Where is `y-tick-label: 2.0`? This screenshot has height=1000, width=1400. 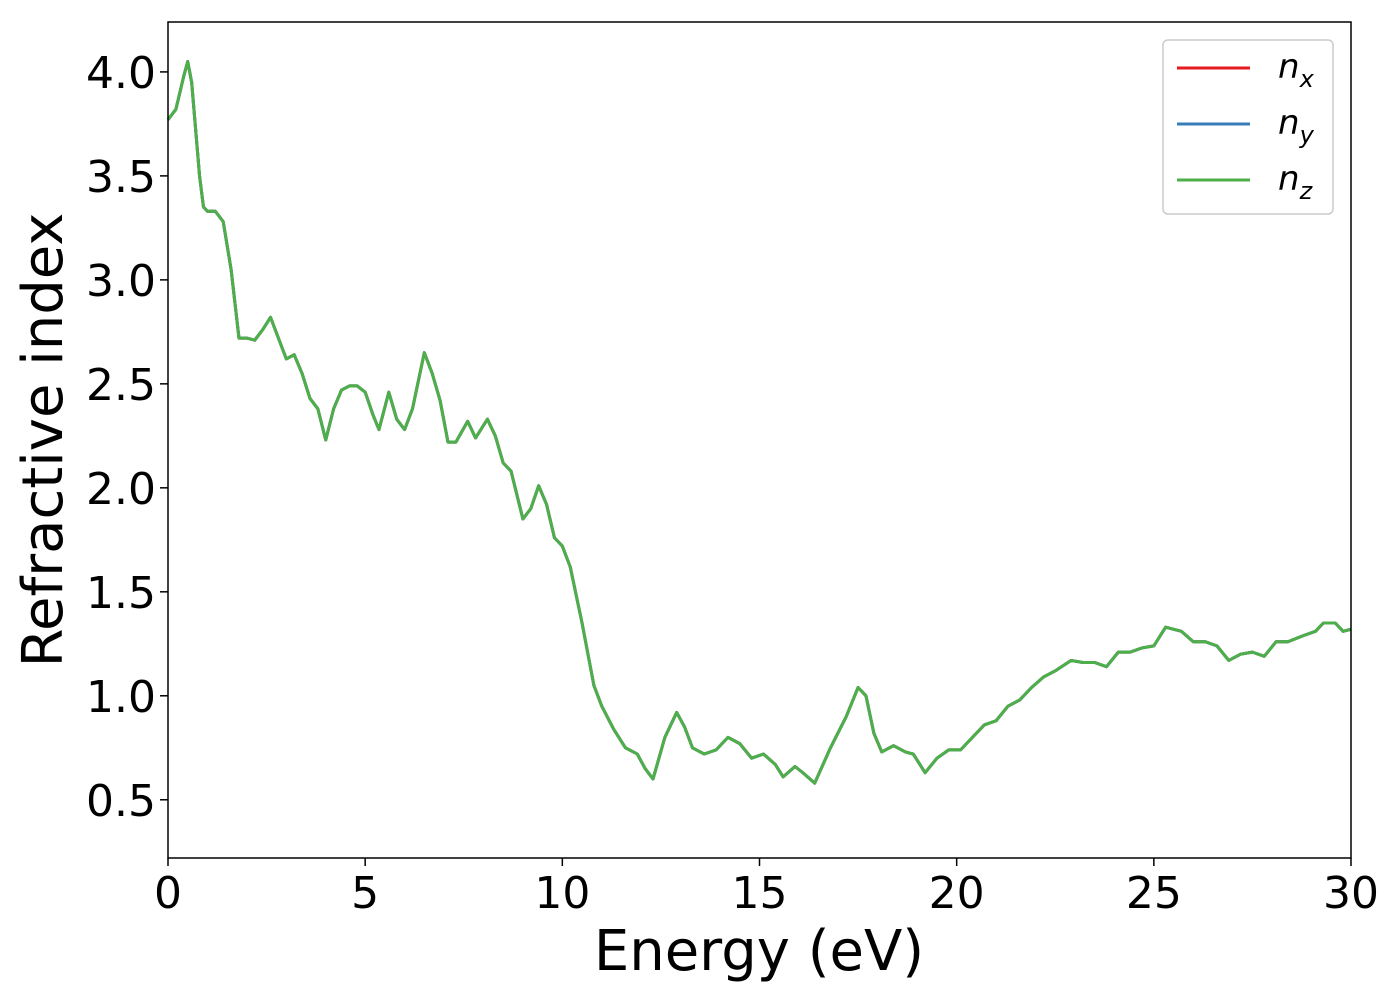
y-tick-label: 2.0 is located at coordinates (121, 489).